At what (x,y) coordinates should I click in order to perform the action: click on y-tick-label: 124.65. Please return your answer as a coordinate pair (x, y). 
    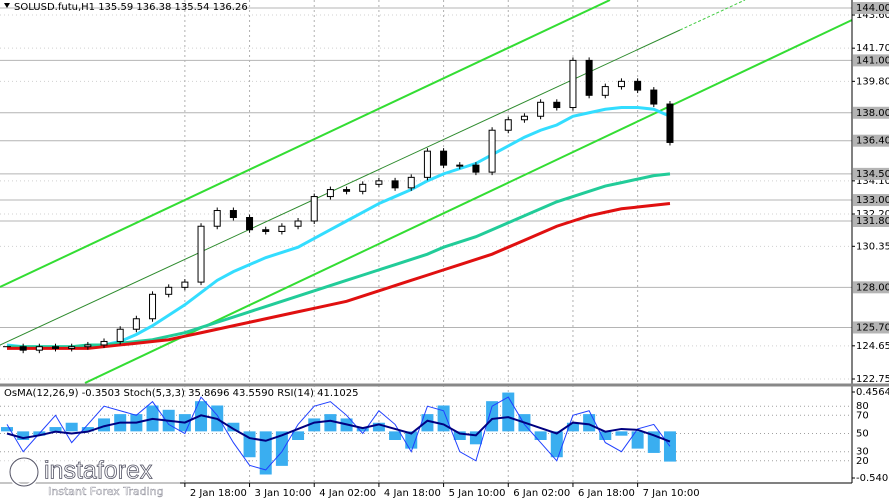
    Looking at the image, I should click on (872, 346).